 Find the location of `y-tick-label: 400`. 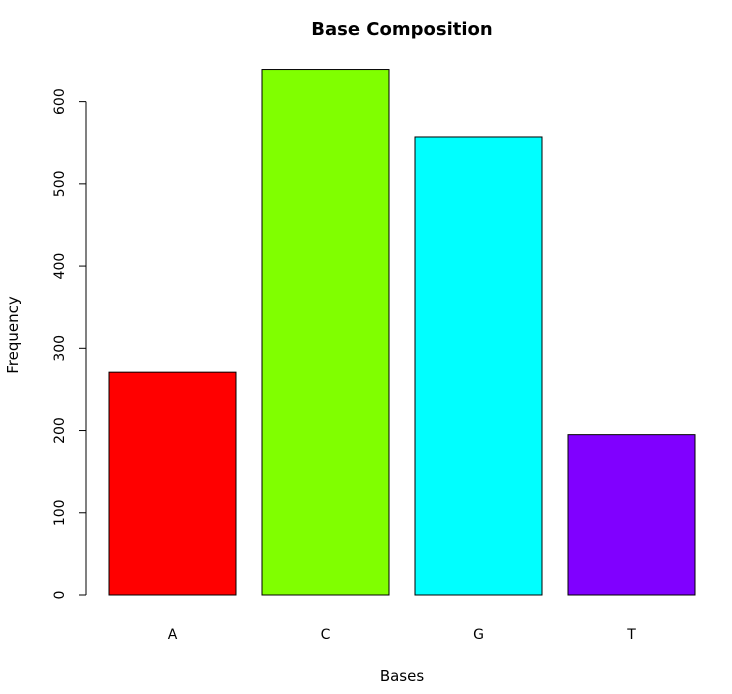

y-tick-label: 400 is located at coordinates (60, 266).